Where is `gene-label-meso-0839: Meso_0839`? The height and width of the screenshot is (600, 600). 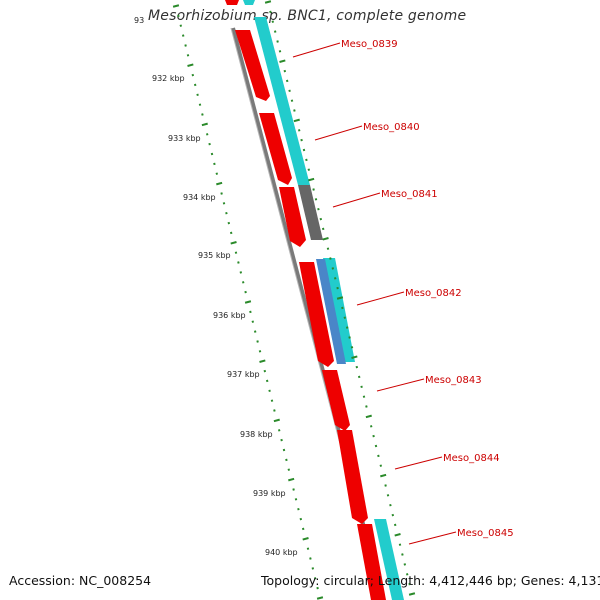
gene-label-meso-0839: Meso_0839 is located at coordinates (369, 44).